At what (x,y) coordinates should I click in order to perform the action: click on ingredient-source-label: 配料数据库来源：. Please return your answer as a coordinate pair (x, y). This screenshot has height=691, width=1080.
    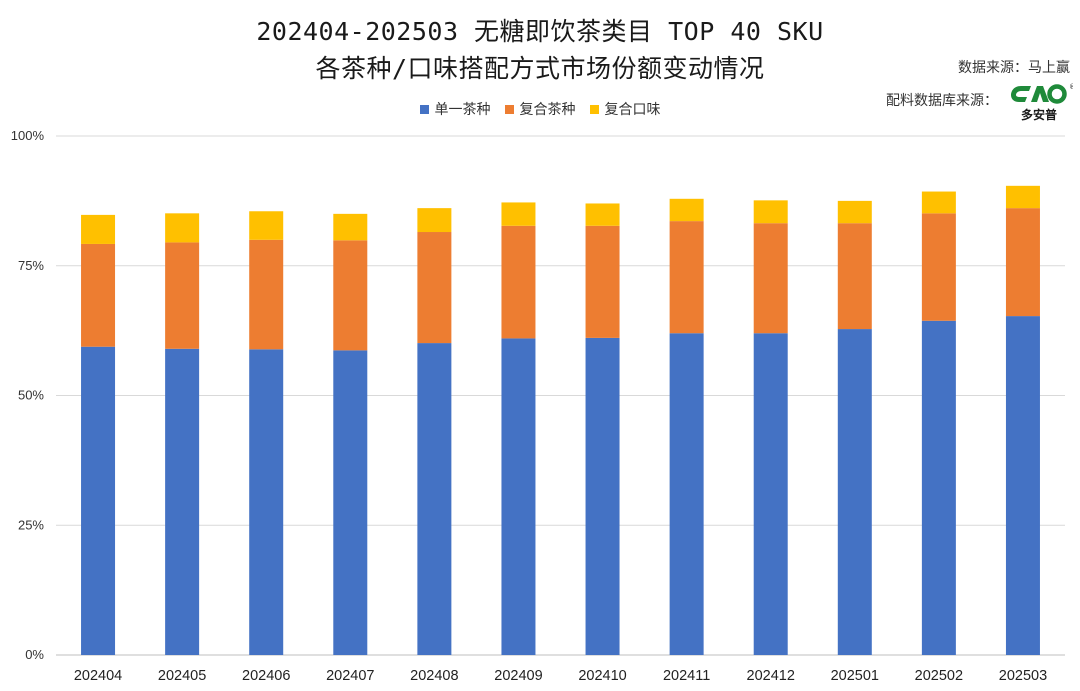
    Looking at the image, I should click on (942, 101).